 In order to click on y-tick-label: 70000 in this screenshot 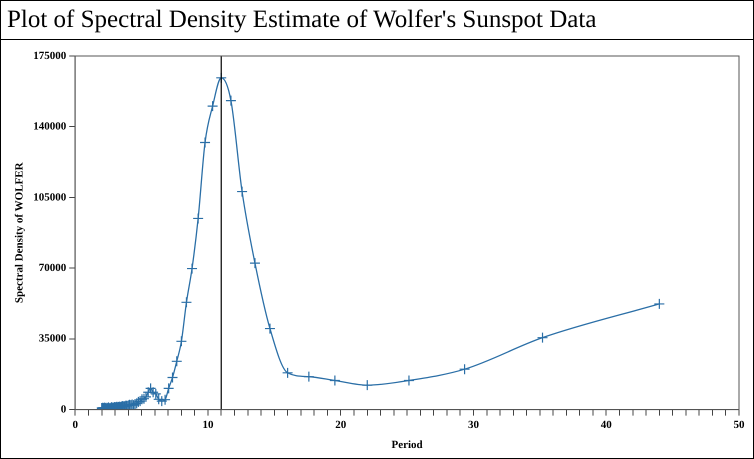, I will do `click(52, 268)`.